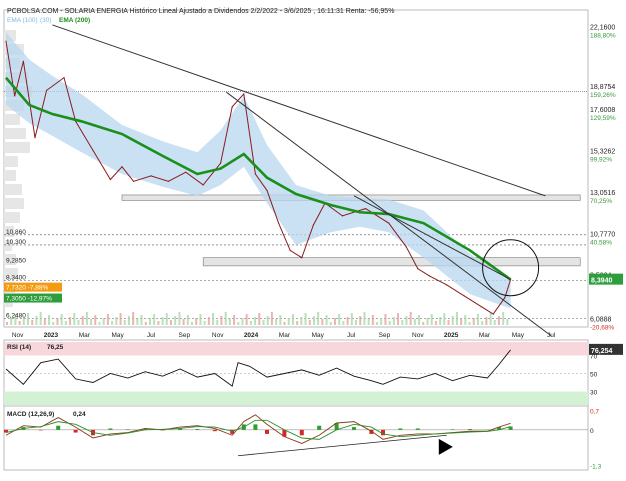 The height and width of the screenshot is (481, 626). What do you see at coordinates (29, 299) in the screenshot?
I see `level-label: 7,3050 -12,97%` at bounding box center [29, 299].